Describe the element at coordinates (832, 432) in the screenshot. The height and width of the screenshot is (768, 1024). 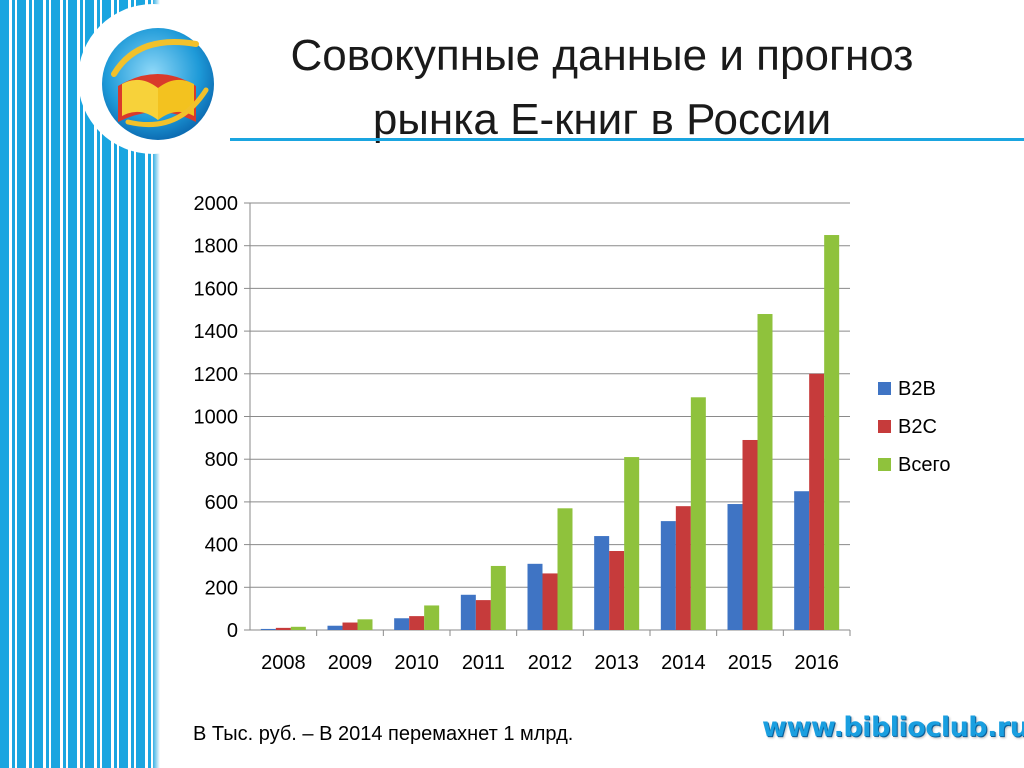
I see `bar-всего-2016` at that location.